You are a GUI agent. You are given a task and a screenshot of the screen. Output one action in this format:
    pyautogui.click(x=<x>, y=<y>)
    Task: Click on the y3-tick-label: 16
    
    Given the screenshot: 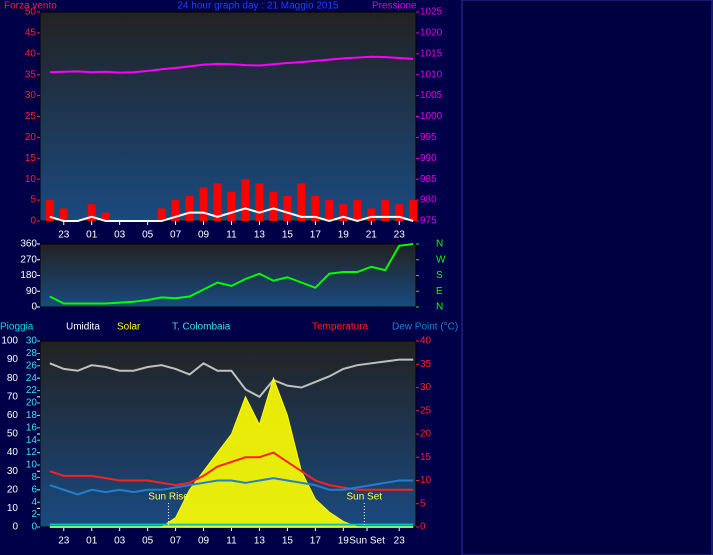 What is the action you would take?
    pyautogui.click(x=32, y=427)
    